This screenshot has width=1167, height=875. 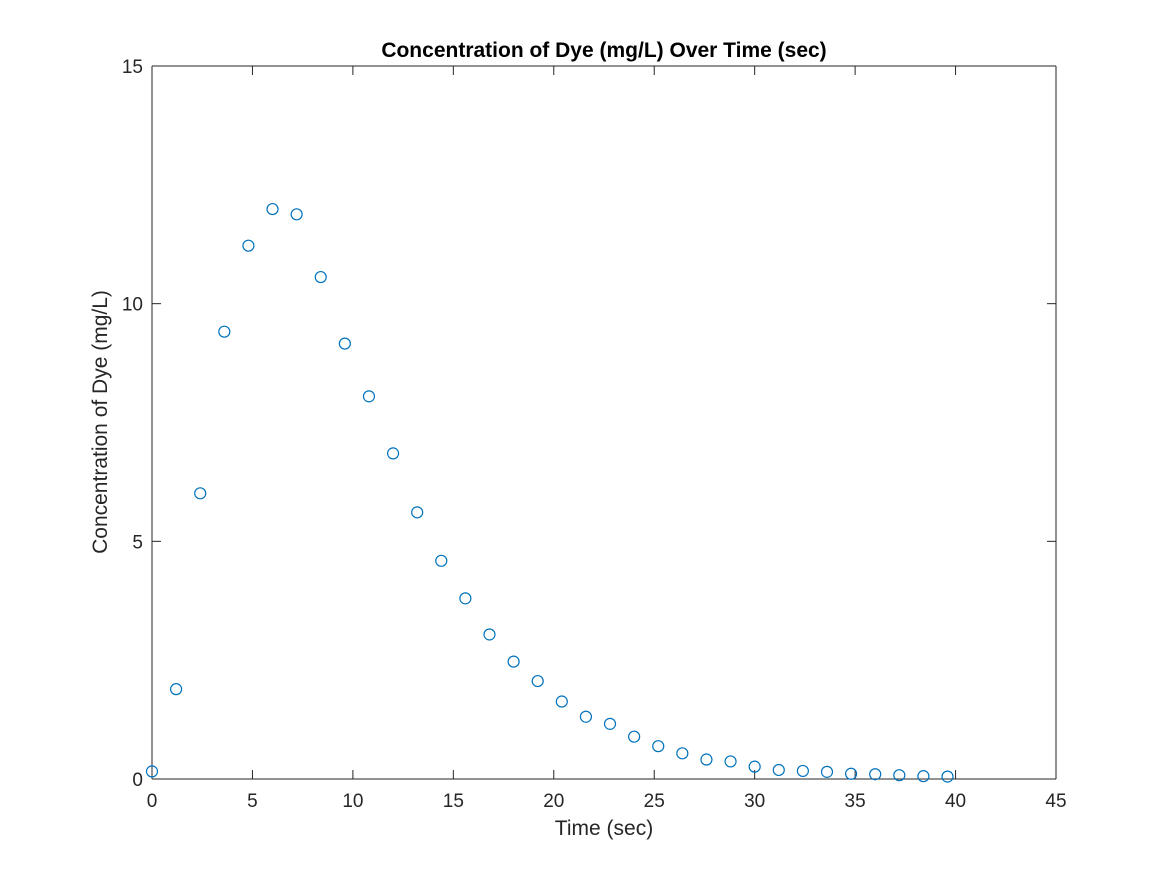 I want to click on y-tick-label: 10, so click(x=132, y=305).